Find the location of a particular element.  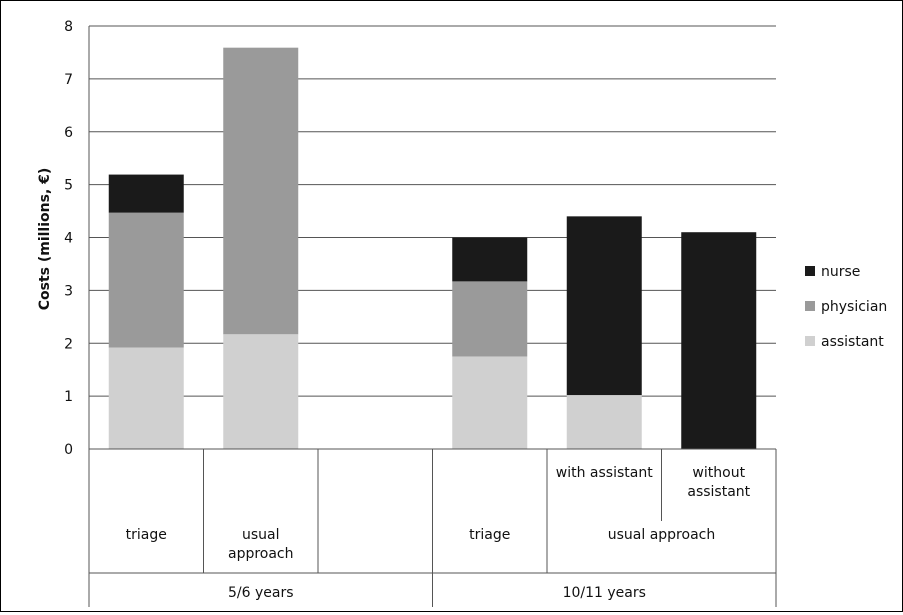

bar-6-nurse is located at coordinates (719, 340).